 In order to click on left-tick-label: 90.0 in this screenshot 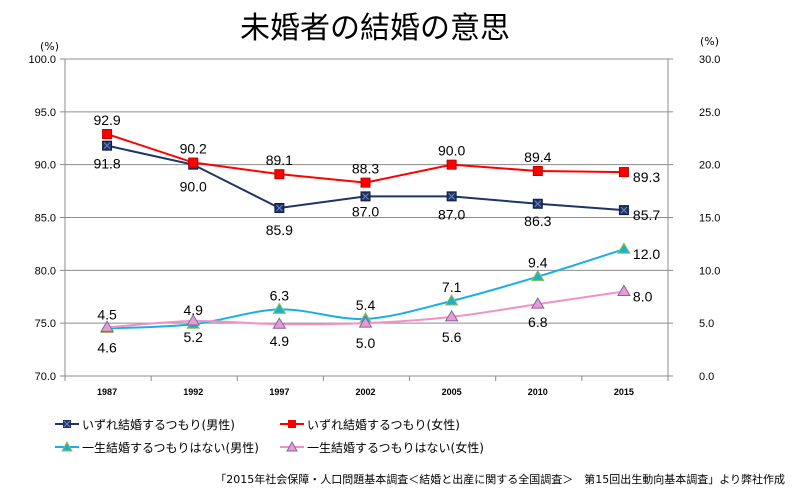, I will do `click(45, 166)`.